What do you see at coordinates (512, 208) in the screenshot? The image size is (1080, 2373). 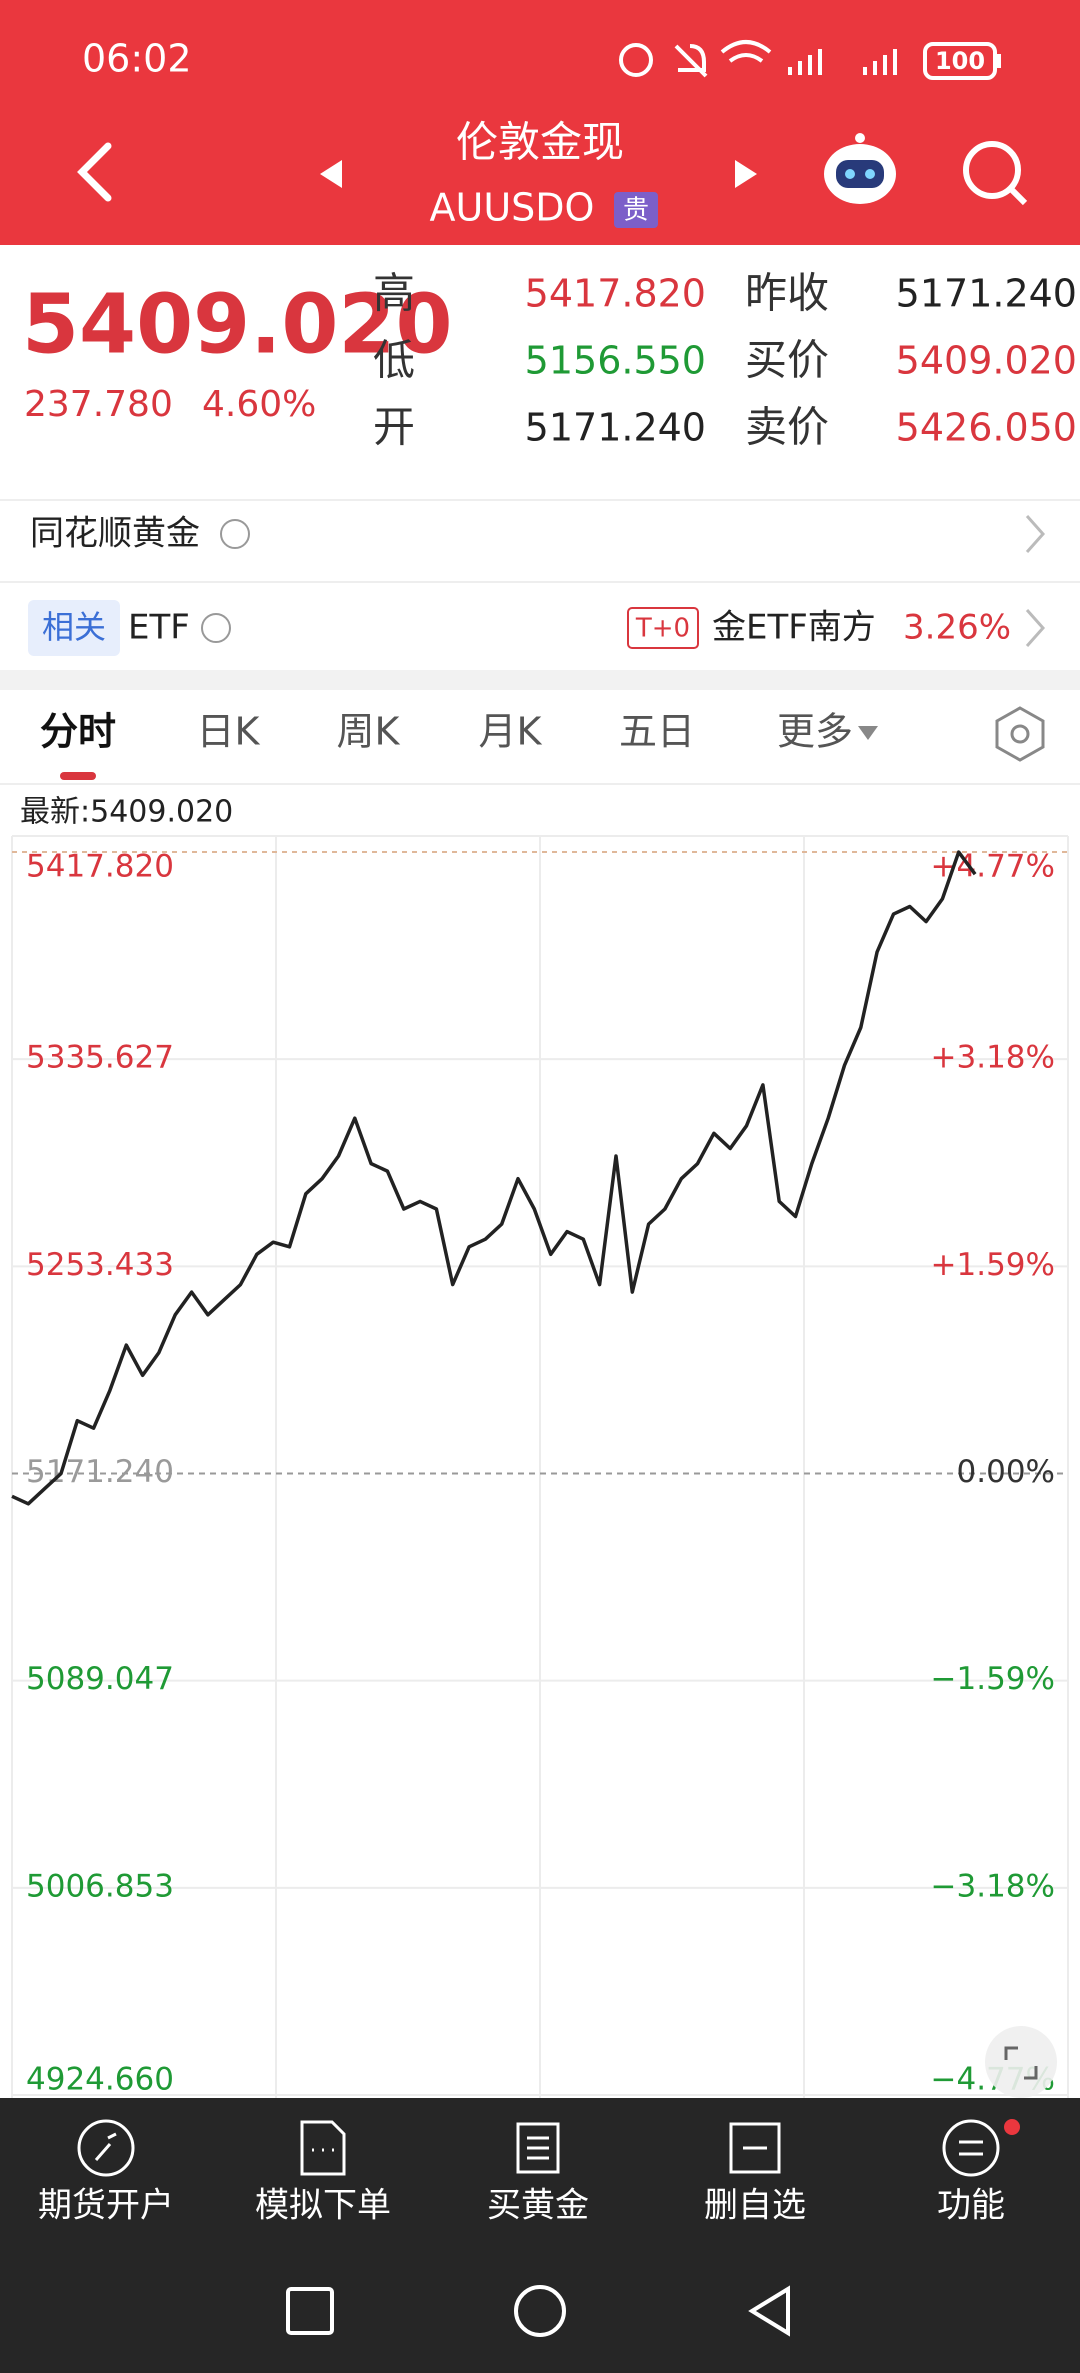 I see `header-code: AUUSDO` at bounding box center [512, 208].